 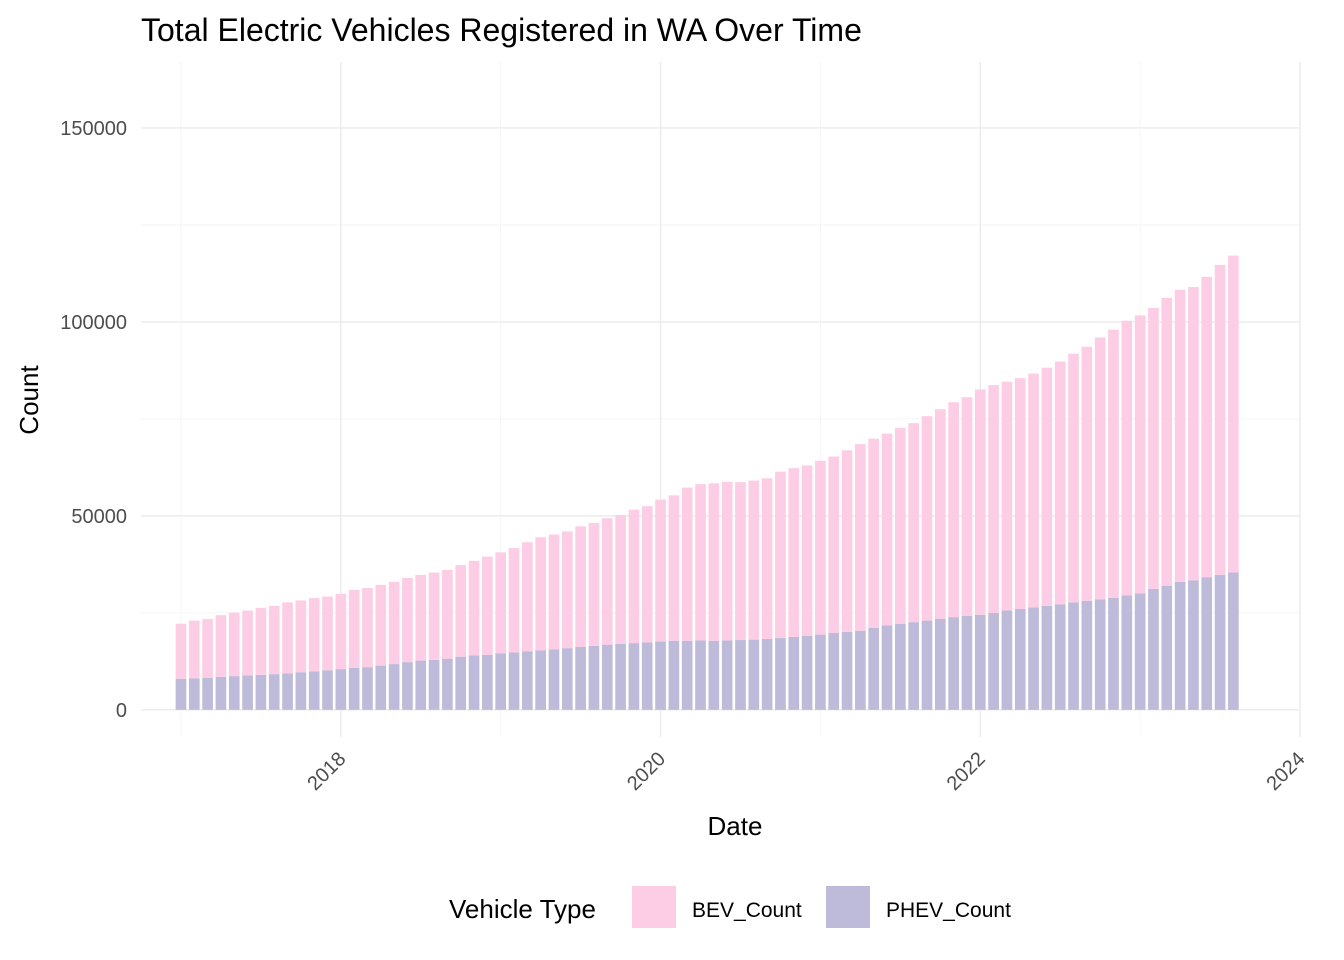 I want to click on y-tick-label: 150000, so click(x=93, y=129).